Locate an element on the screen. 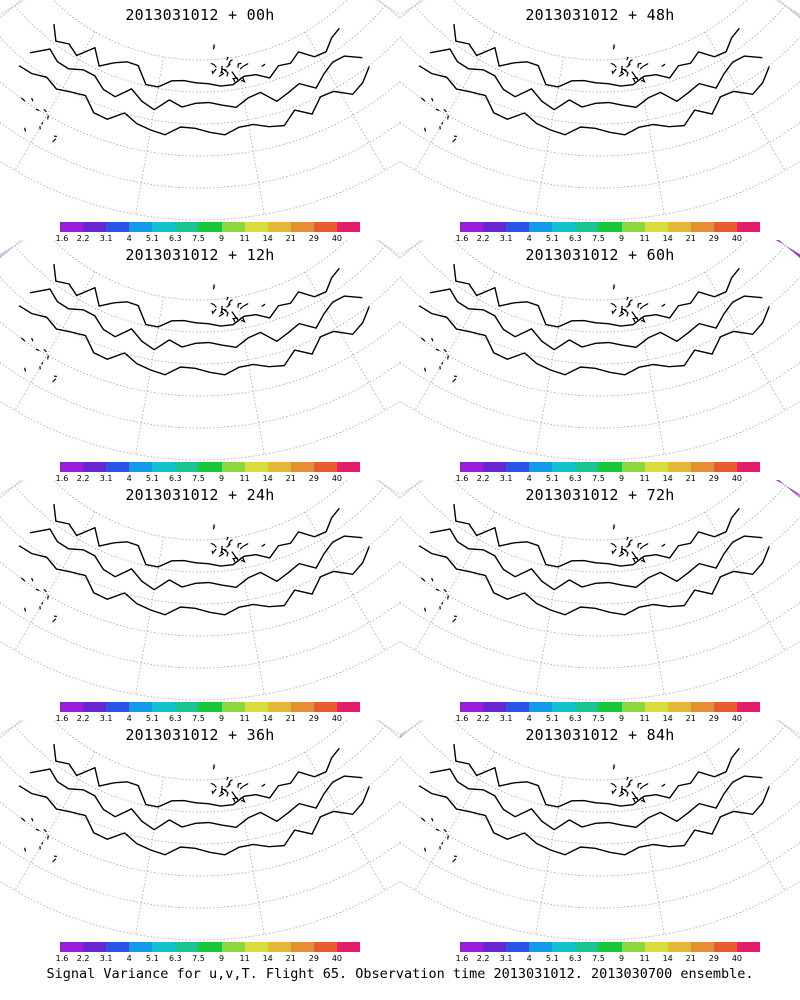  variance-field is located at coordinates (616, 46).